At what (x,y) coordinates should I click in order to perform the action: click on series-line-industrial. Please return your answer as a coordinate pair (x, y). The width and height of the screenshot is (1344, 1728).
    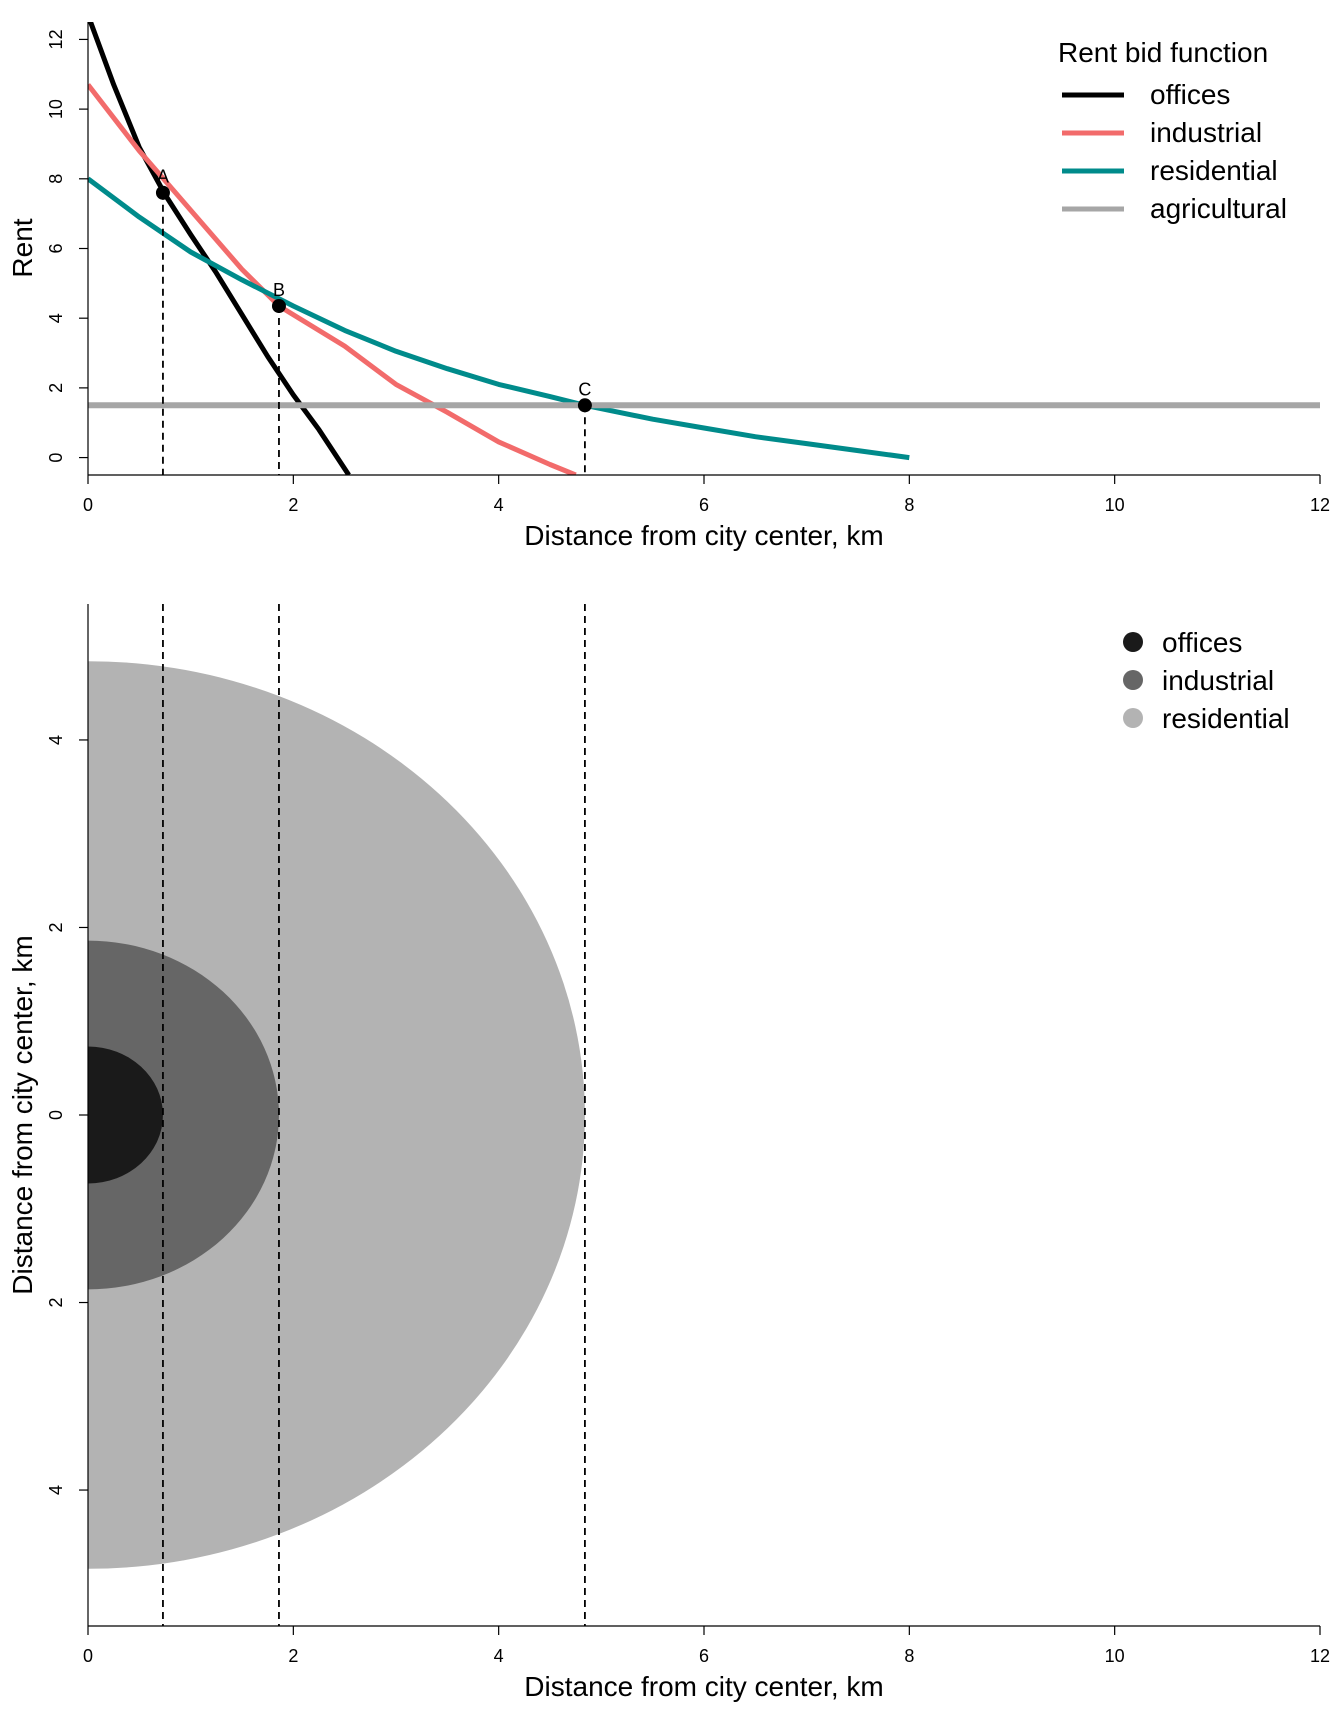
    Looking at the image, I should click on (332, 279).